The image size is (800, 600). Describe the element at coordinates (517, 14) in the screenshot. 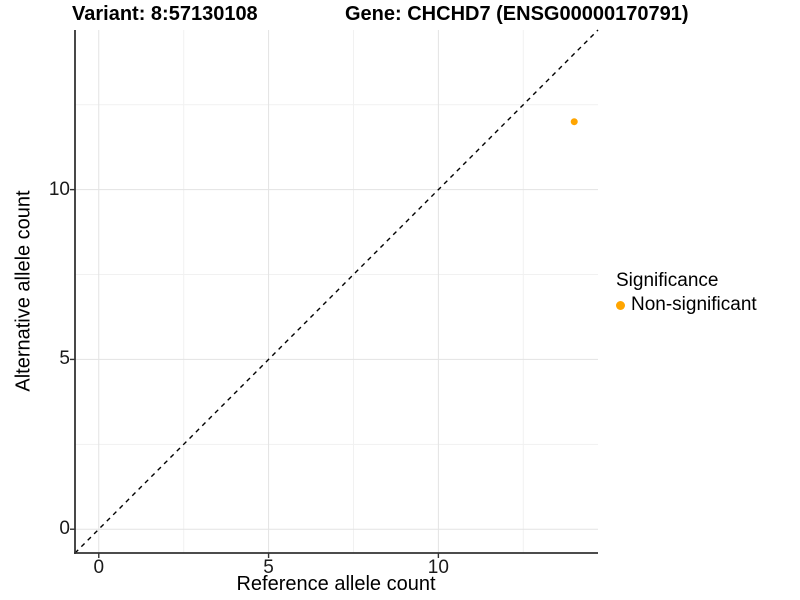

I see `plot-title-gene: Gene: CHCHD7 (ENSG00000170791)` at that location.